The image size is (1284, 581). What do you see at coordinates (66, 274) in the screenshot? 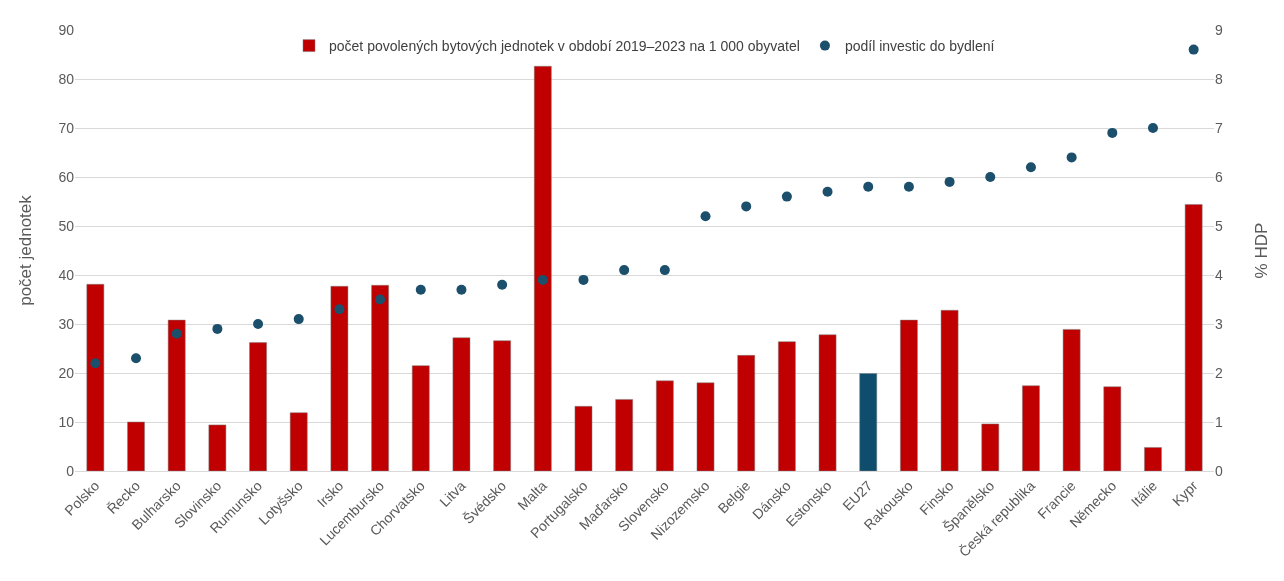
I see `y-tick-label: 40` at bounding box center [66, 274].